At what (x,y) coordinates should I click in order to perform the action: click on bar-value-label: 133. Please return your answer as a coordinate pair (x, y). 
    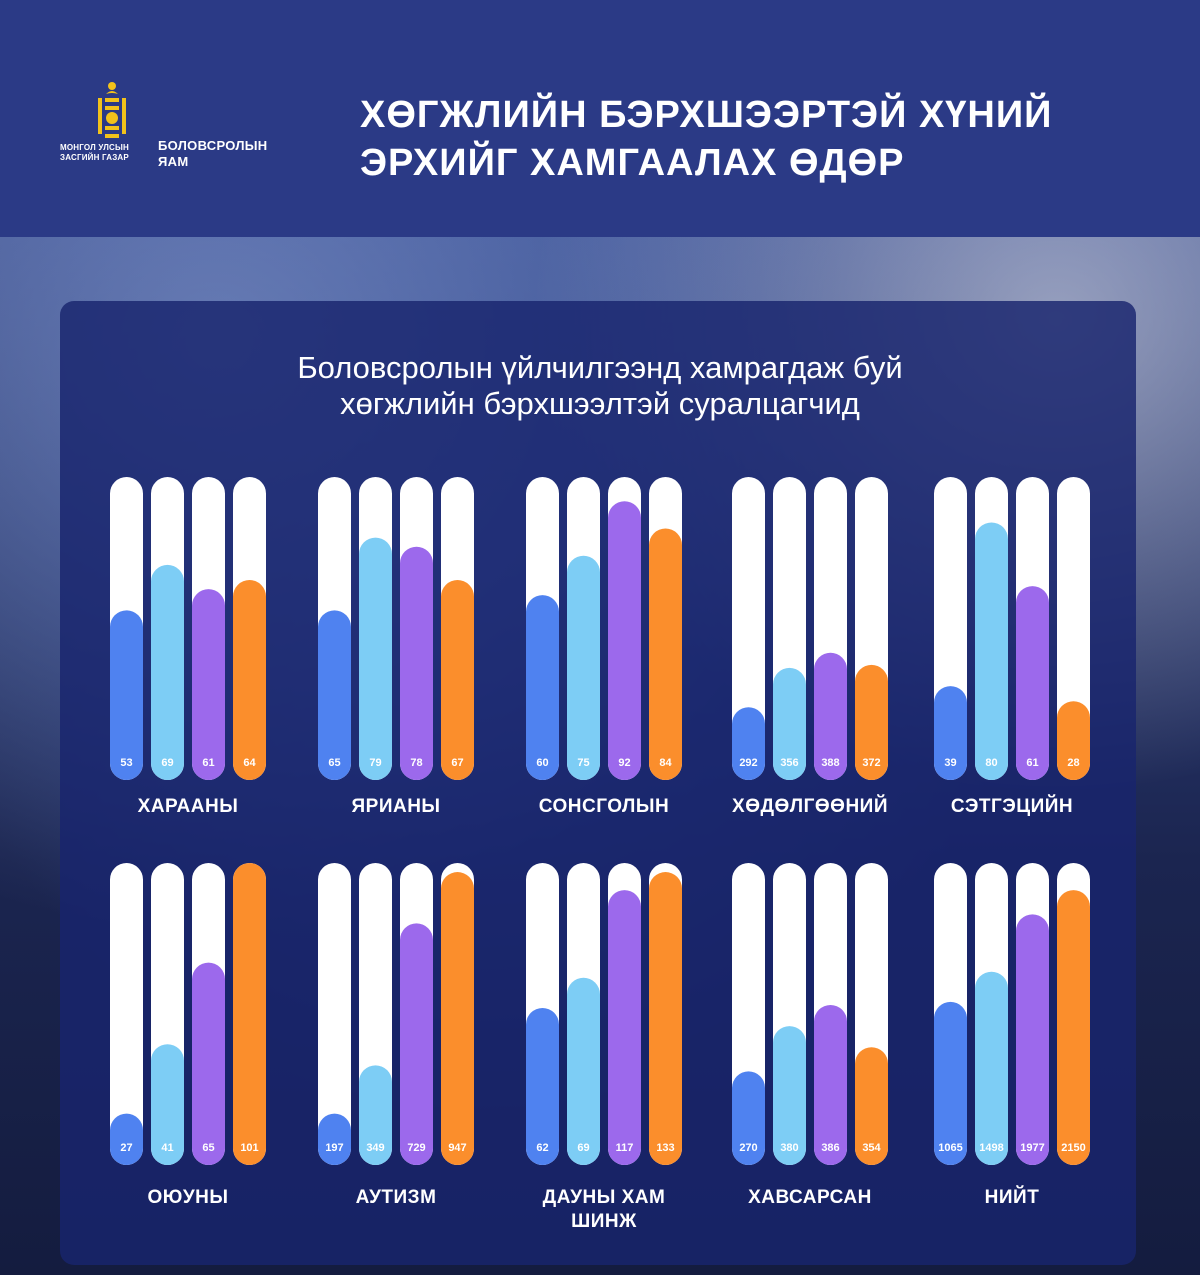
    Looking at the image, I should click on (665, 1148).